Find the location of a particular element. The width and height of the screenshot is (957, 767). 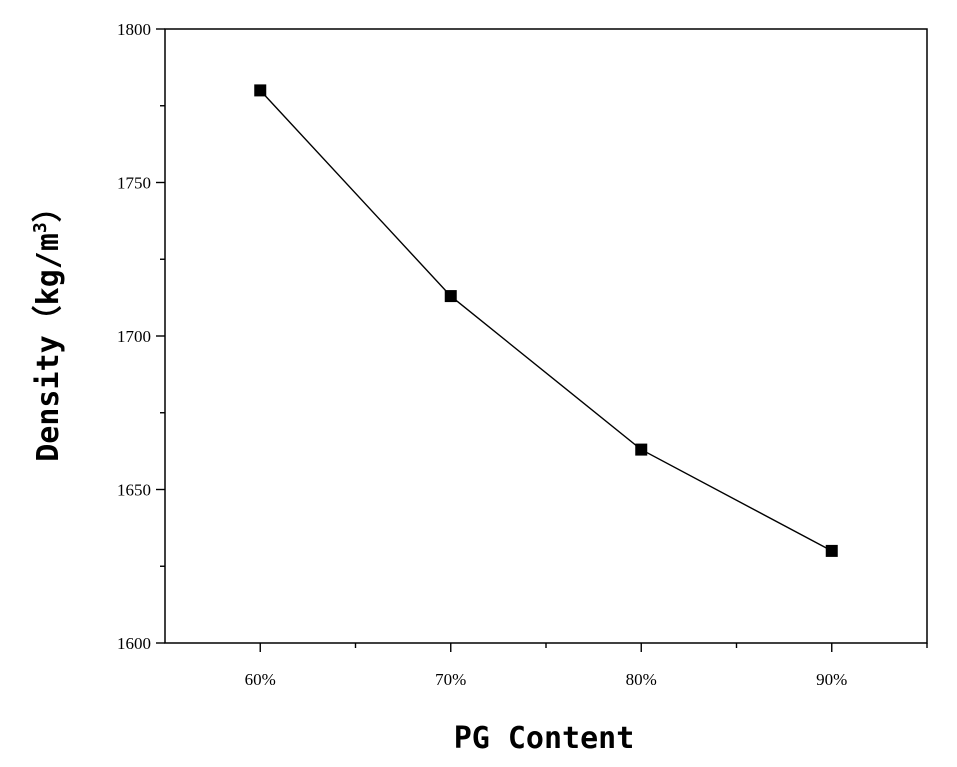

y-axis: 1600 1650 1700 1750 1800 is located at coordinates (141, 336).